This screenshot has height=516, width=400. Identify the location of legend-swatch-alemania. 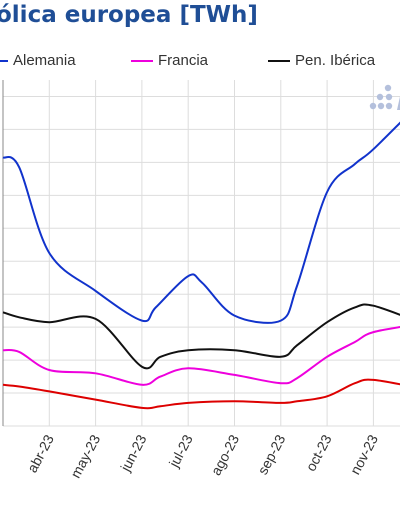
(4, 60).